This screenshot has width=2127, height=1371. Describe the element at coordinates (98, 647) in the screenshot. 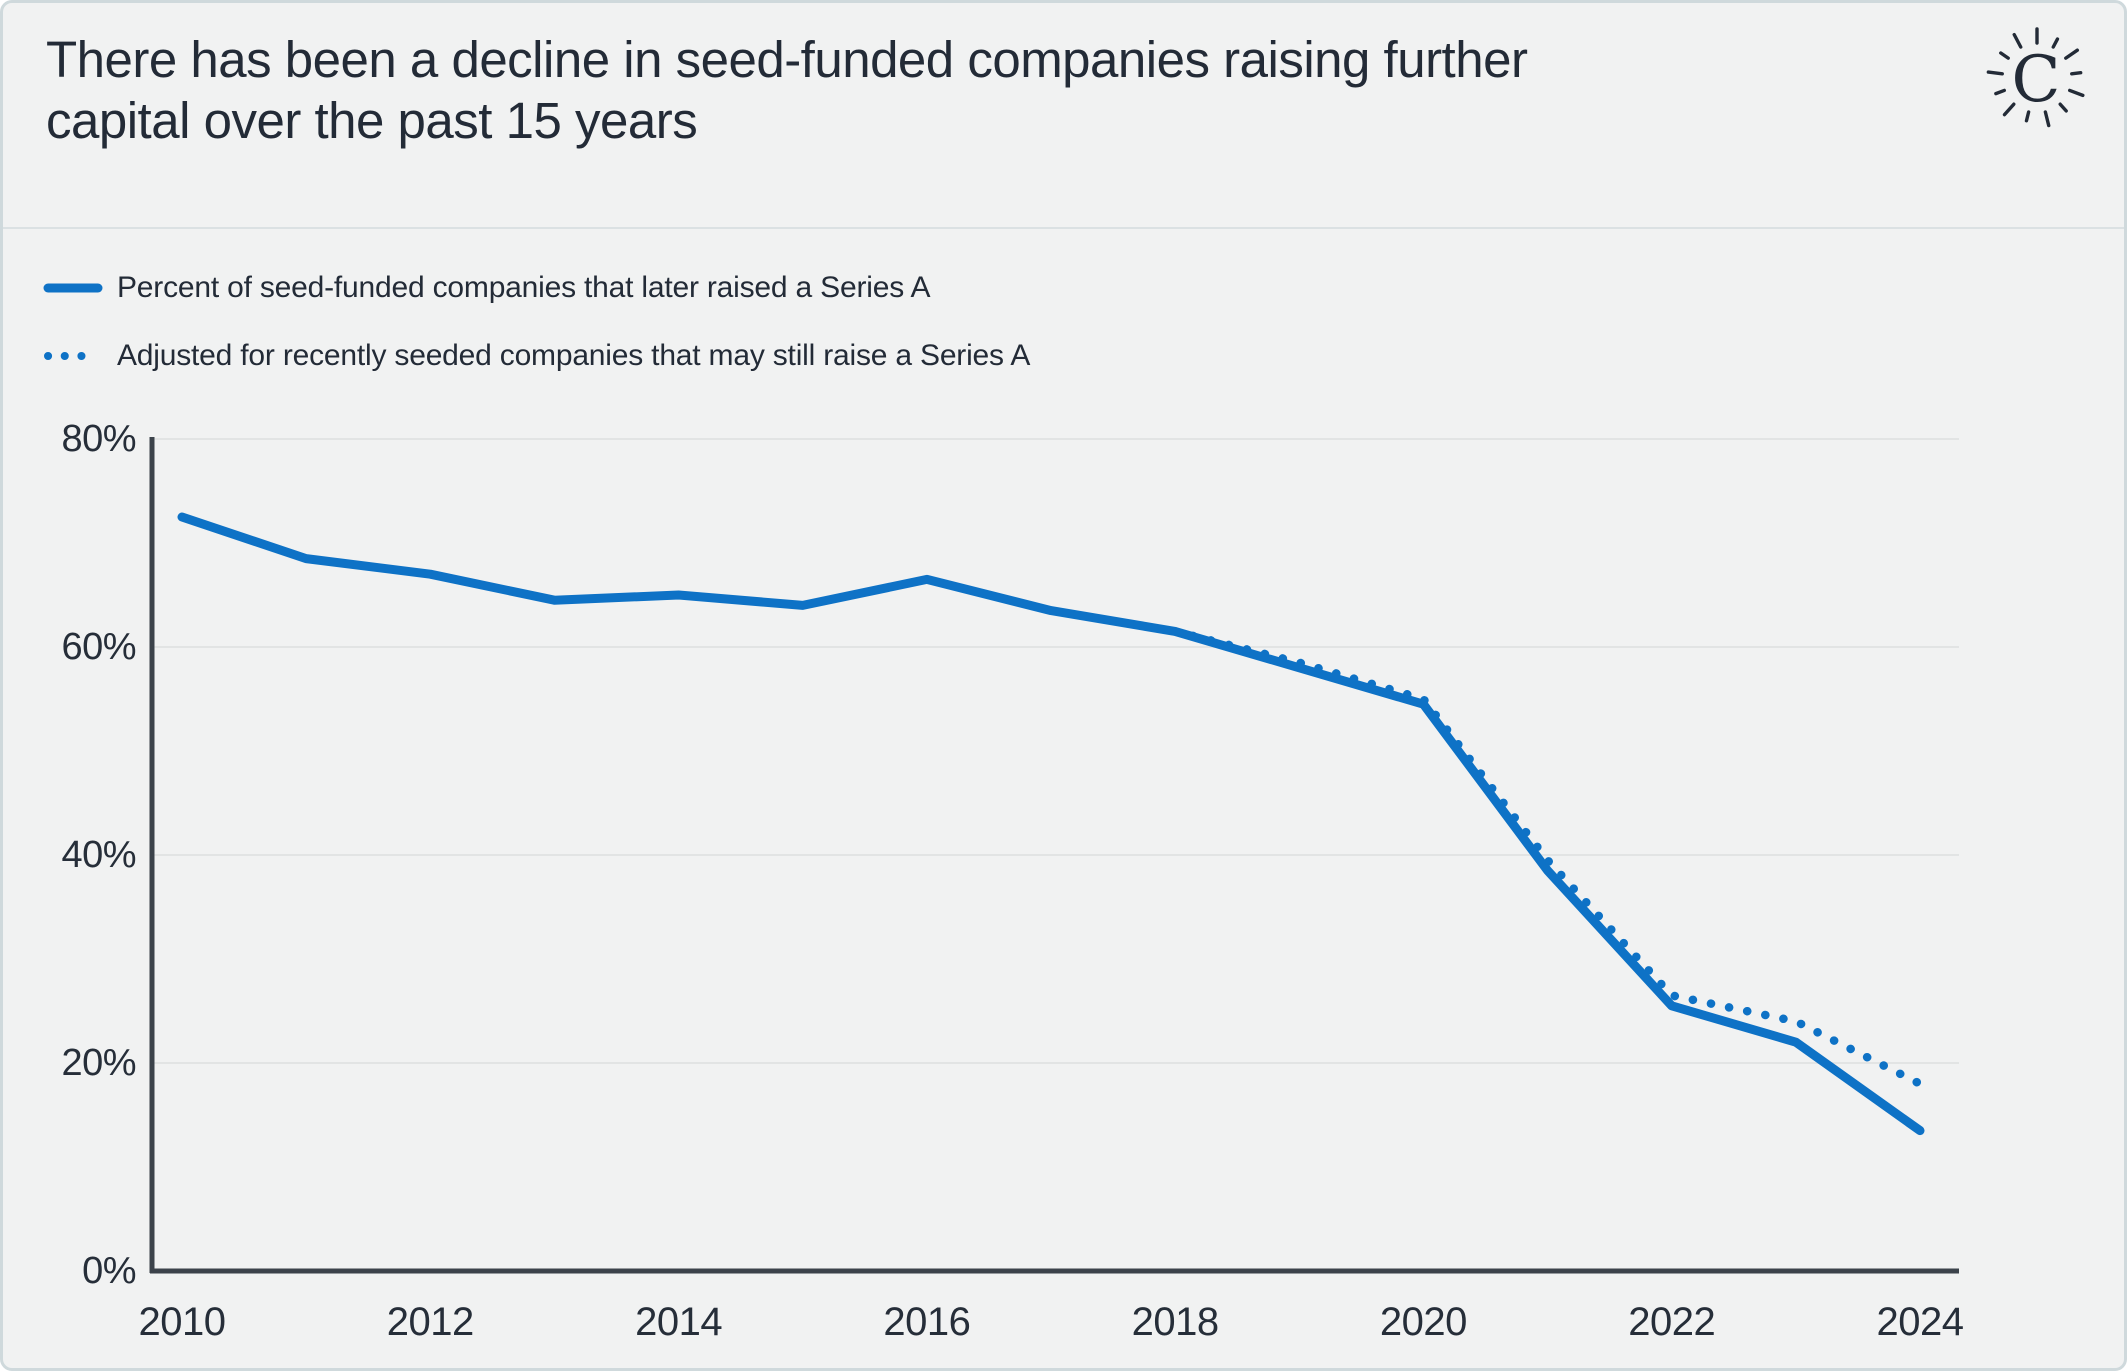

I see `y-tick-label: 60%` at that location.